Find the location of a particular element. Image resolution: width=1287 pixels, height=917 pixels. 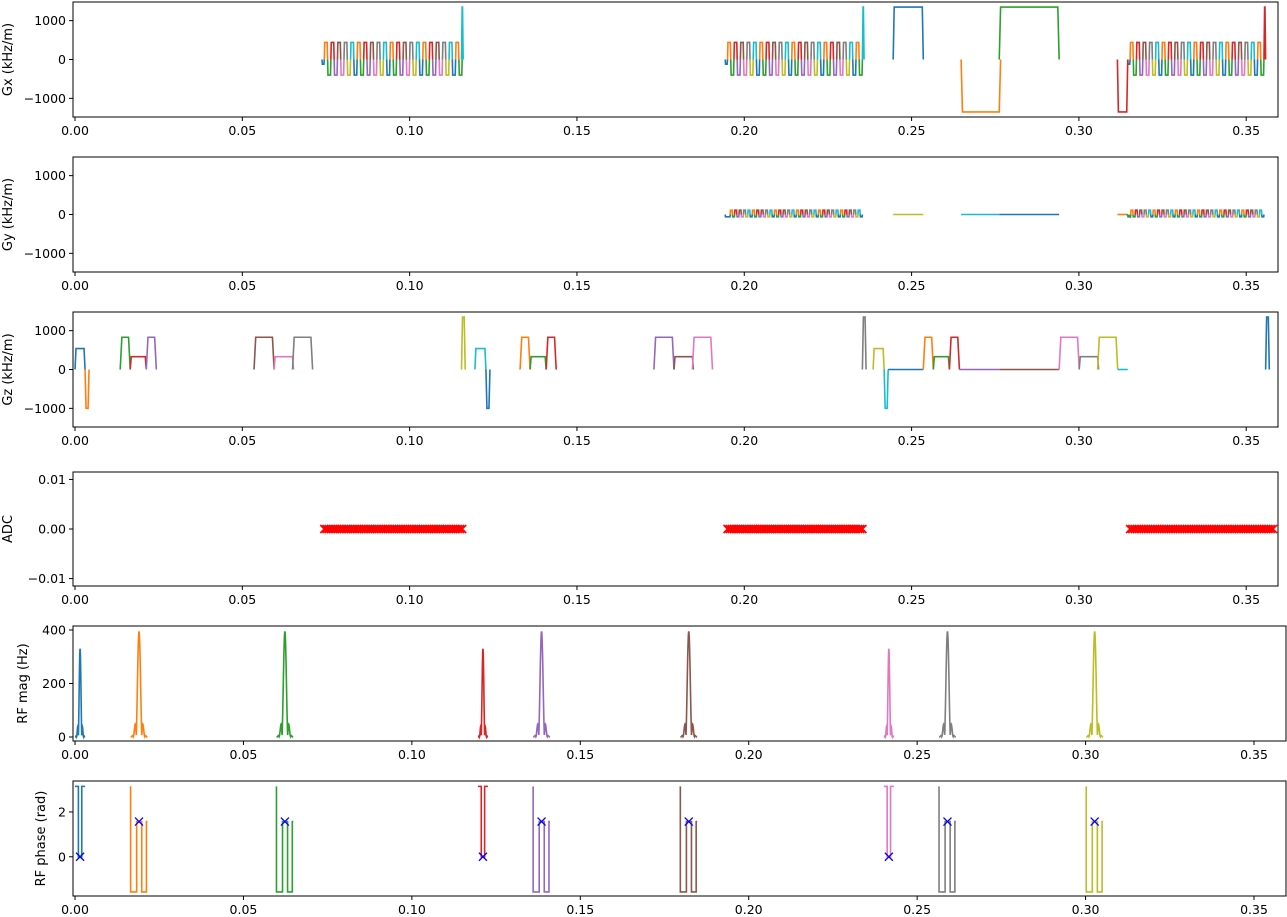

y-tick-label: 2 is located at coordinates (62, 811).